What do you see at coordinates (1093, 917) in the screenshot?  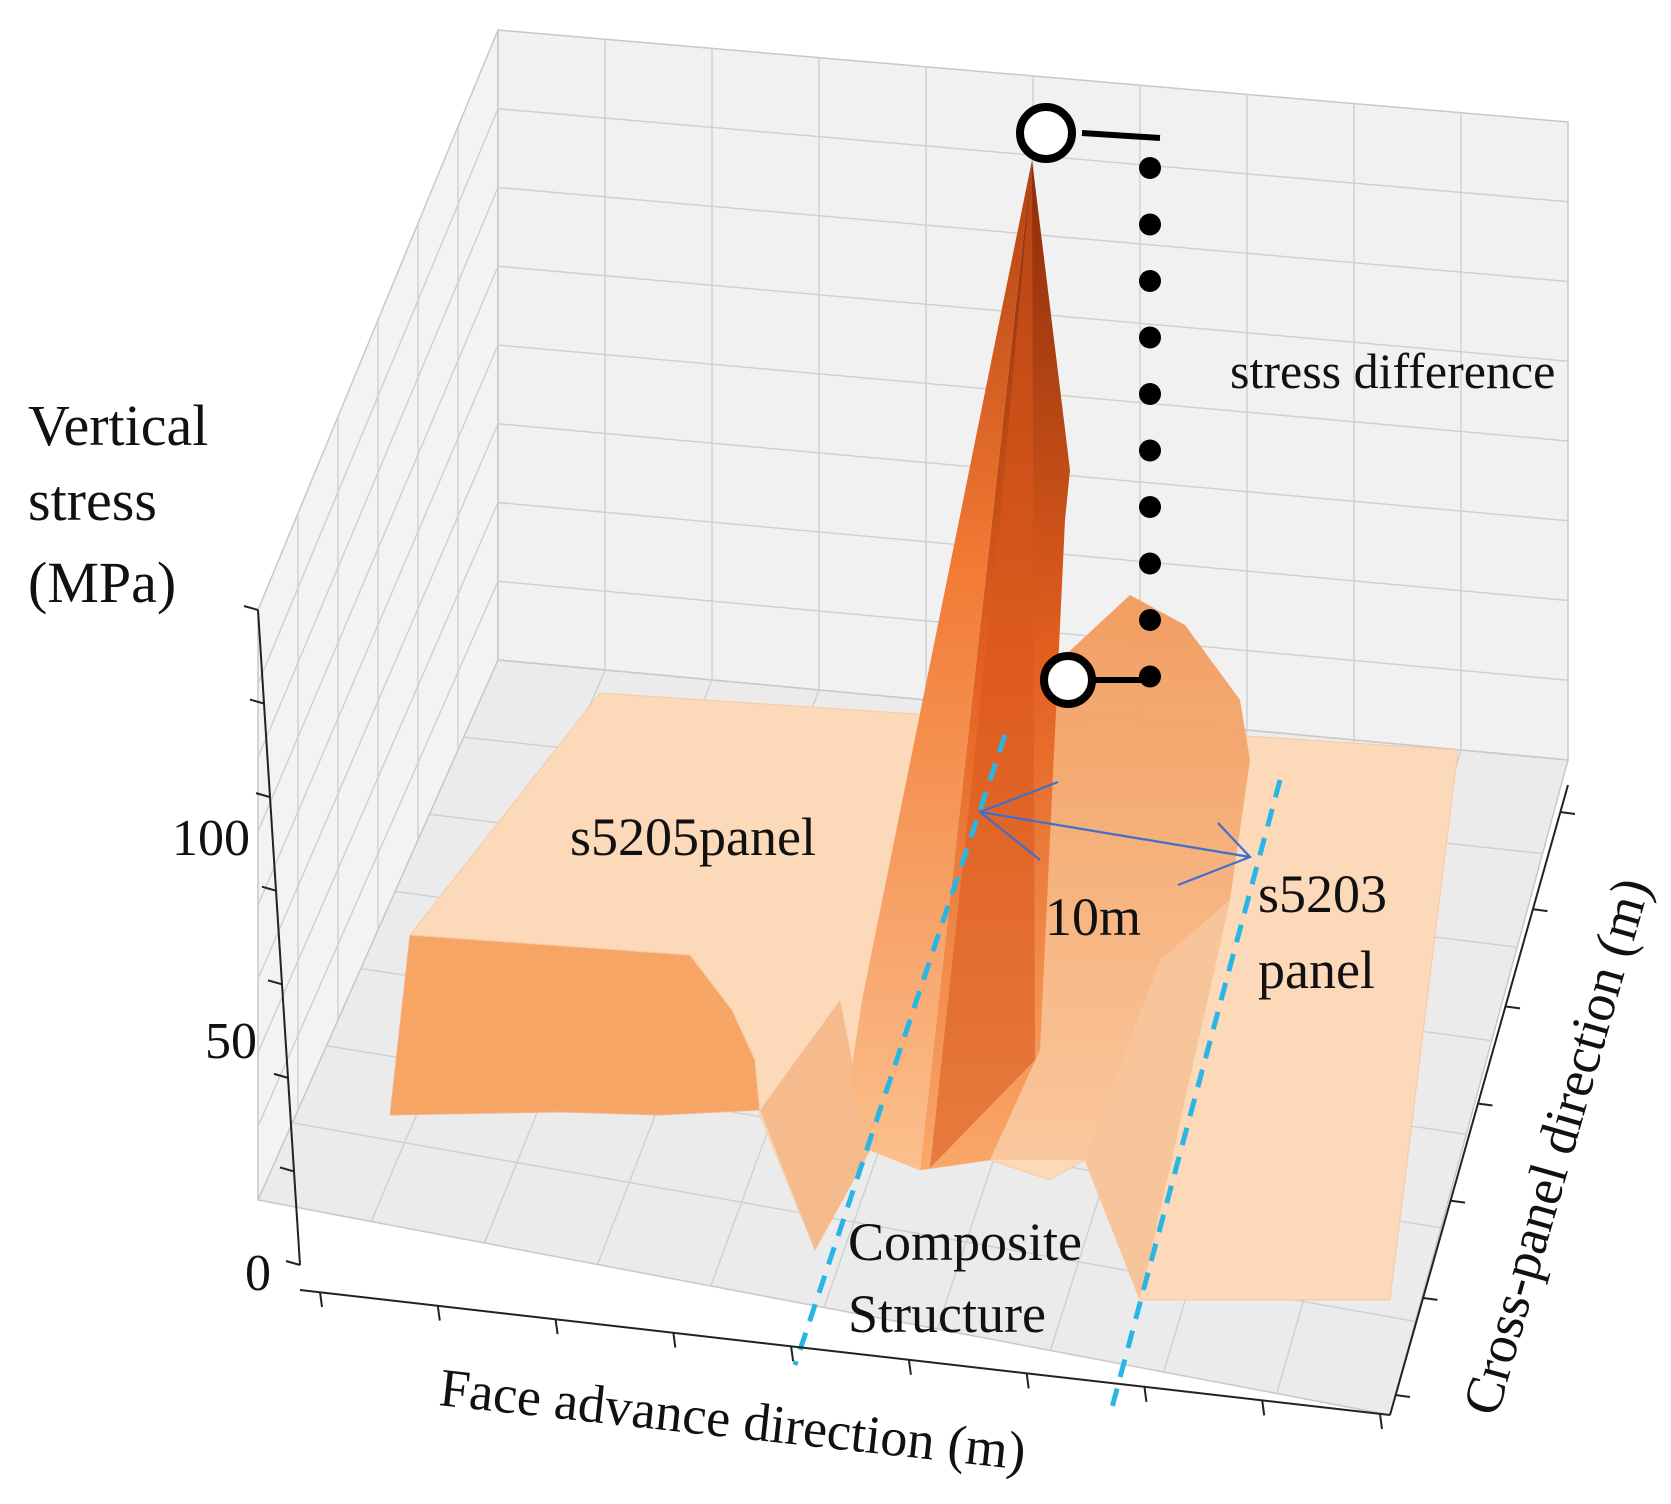 I see `width-label: 10m` at bounding box center [1093, 917].